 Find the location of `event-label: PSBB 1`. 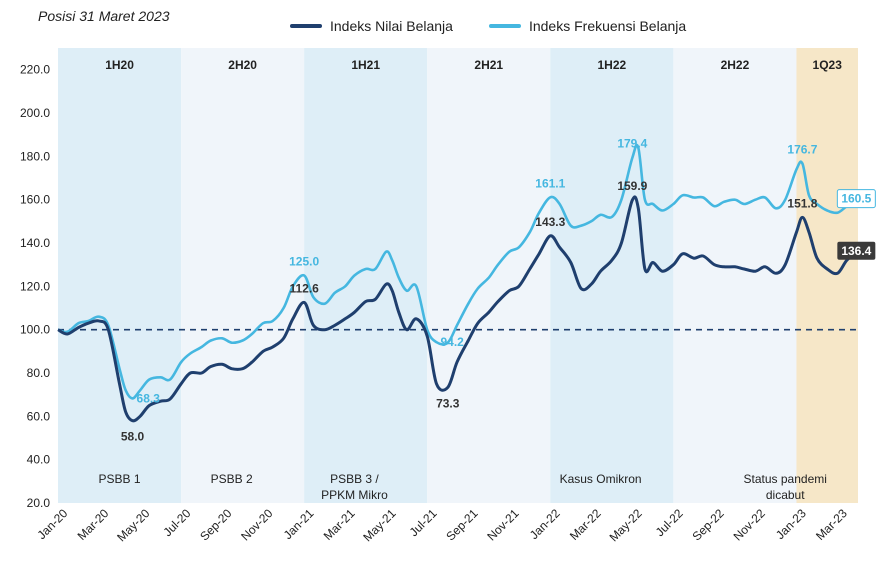

event-label: PSBB 1 is located at coordinates (120, 479).